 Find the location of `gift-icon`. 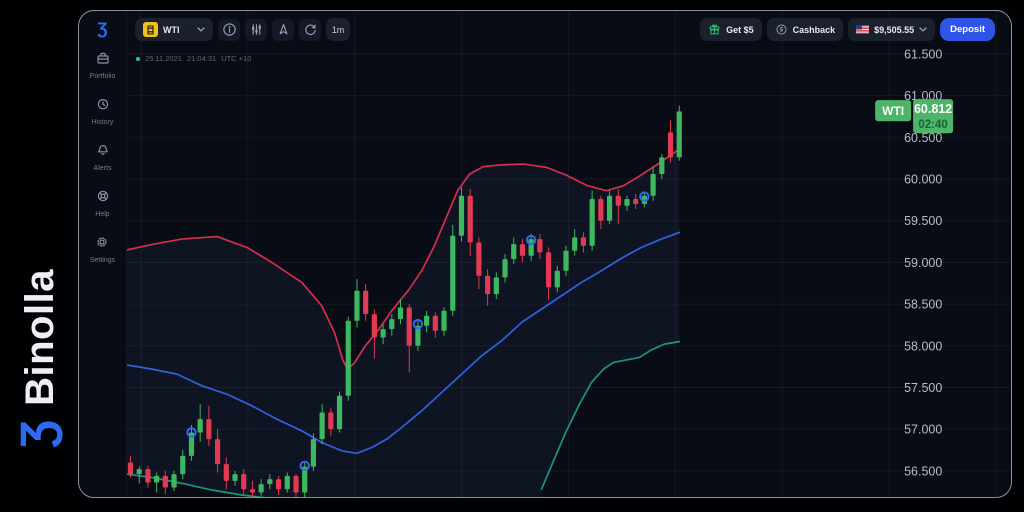

gift-icon is located at coordinates (714, 29).